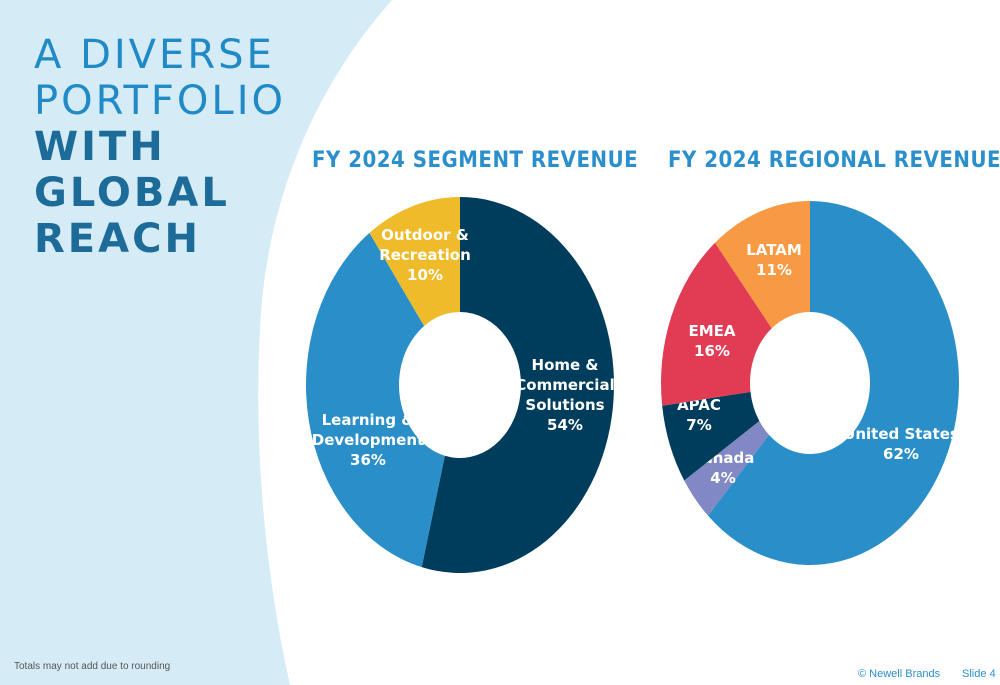  What do you see at coordinates (117, 239) in the screenshot?
I see `headline-line-5: REACH` at bounding box center [117, 239].